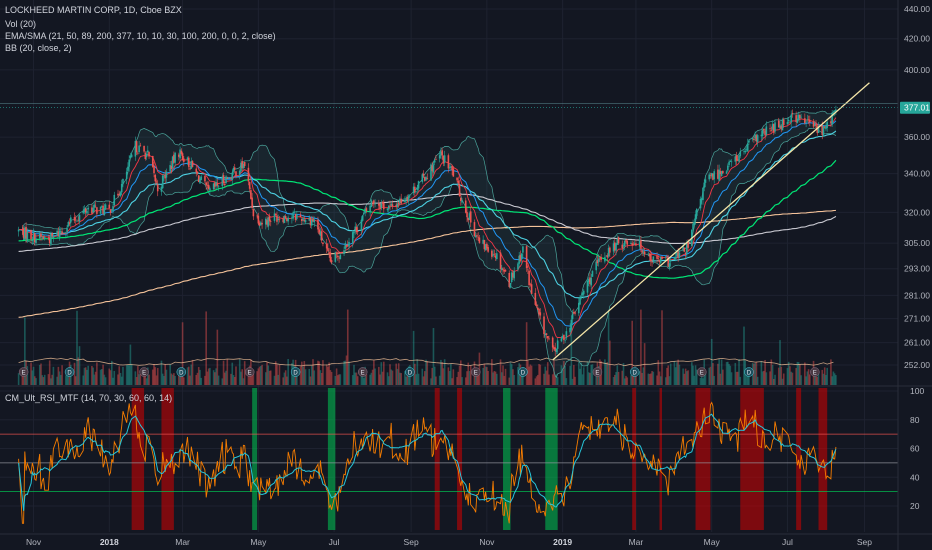 The width and height of the screenshot is (932, 550). What do you see at coordinates (93, 10) in the screenshot?
I see `legend-title: LOCKHEED MARTIN CORP, 1D, Cboe BZX` at bounding box center [93, 10].